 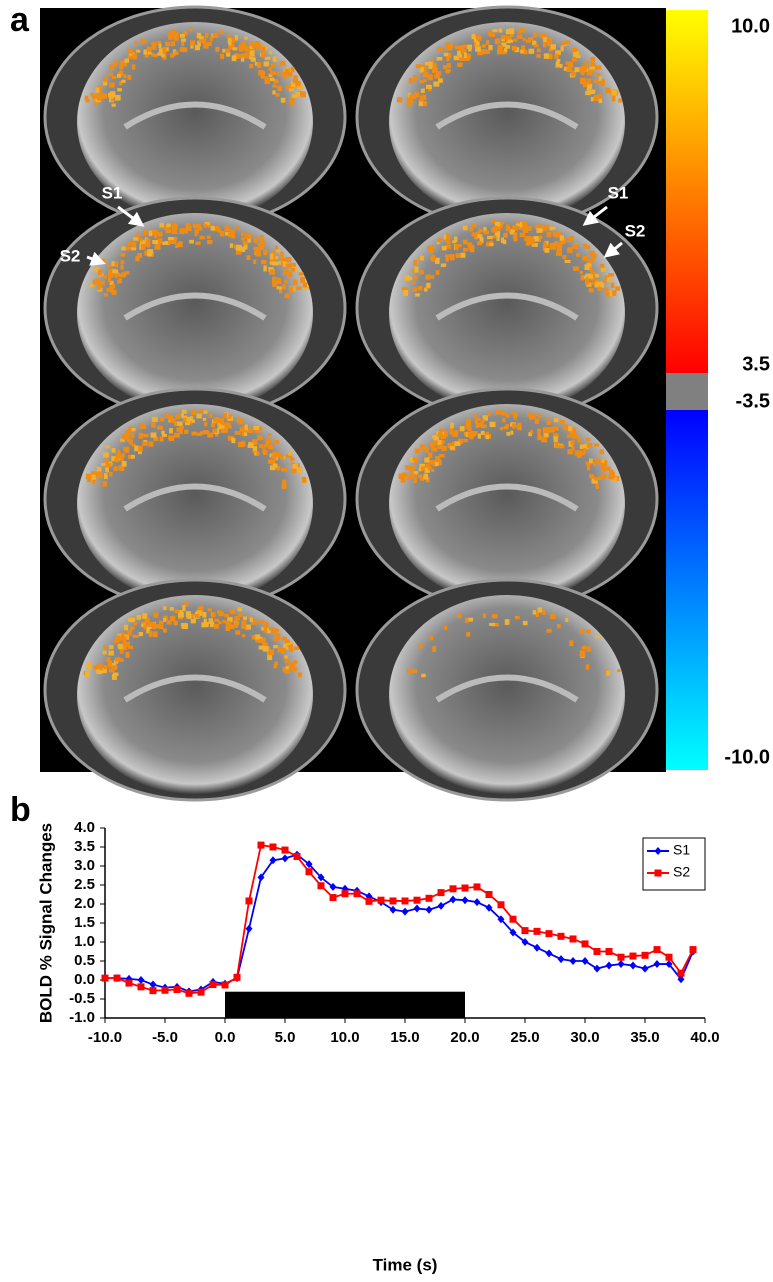 What do you see at coordinates (618, 192) in the screenshot?
I see `annotation: S1` at bounding box center [618, 192].